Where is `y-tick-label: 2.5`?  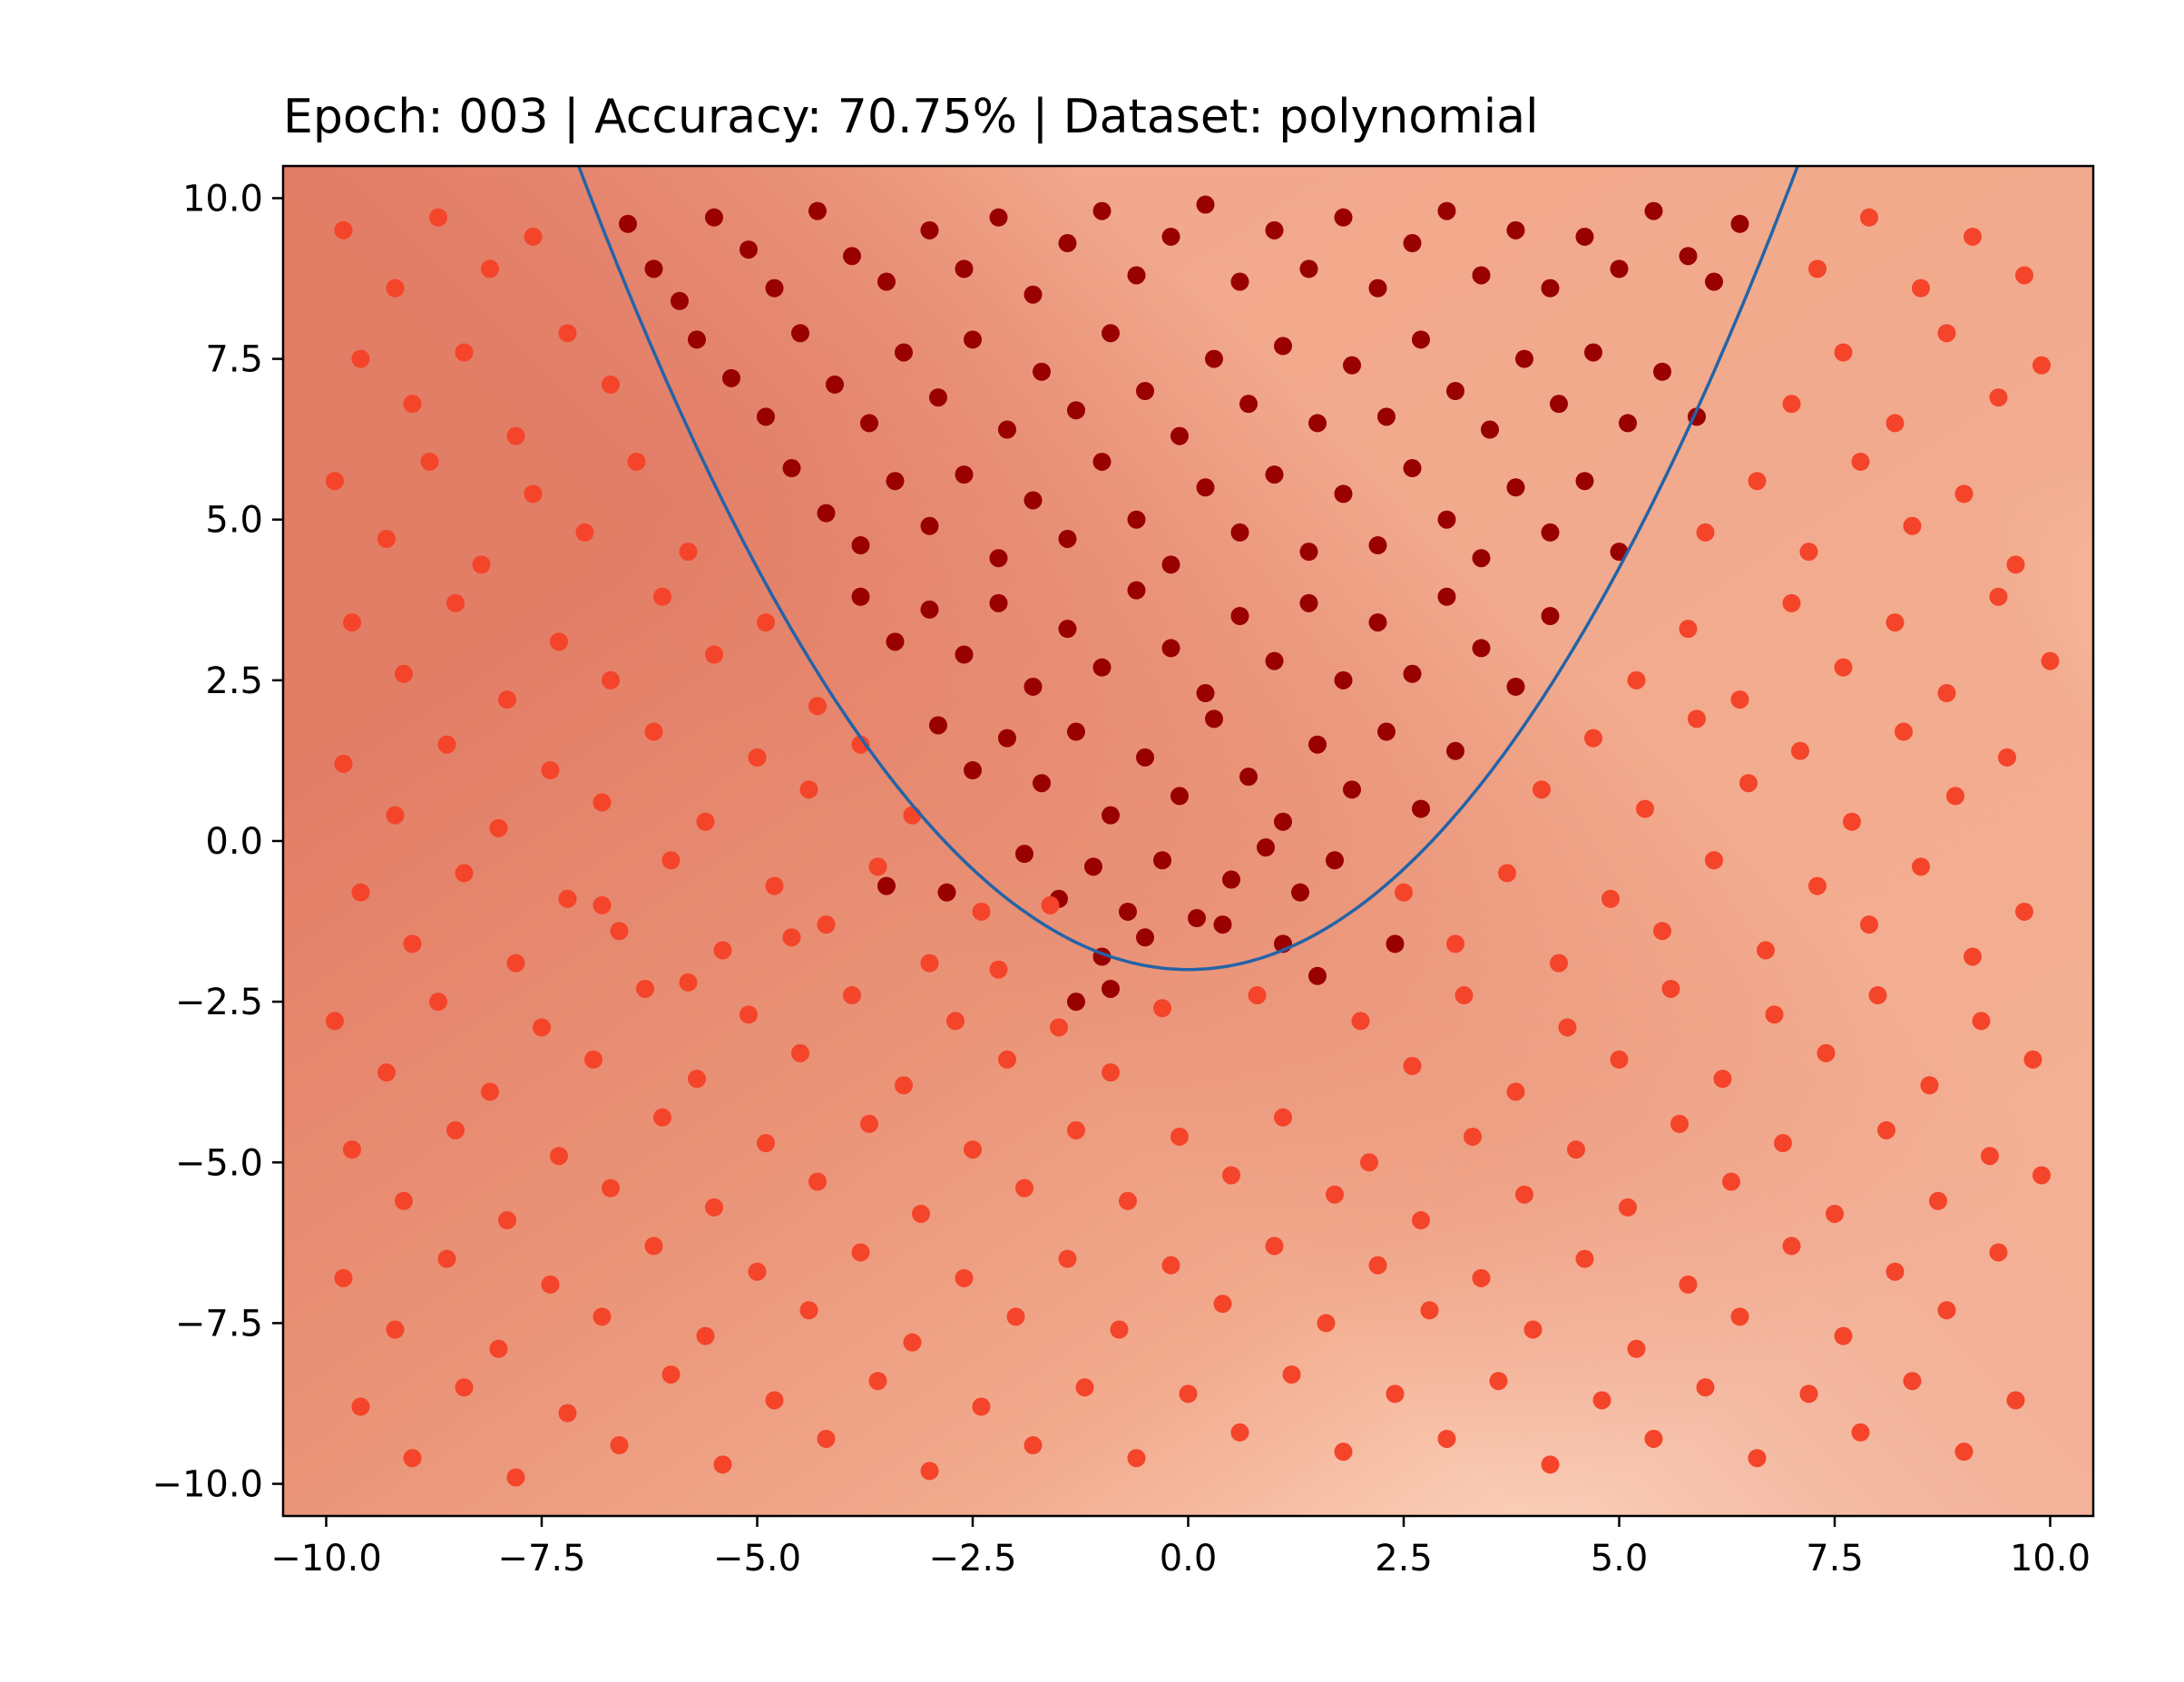
y-tick-label: 2.5 is located at coordinates (234, 681).